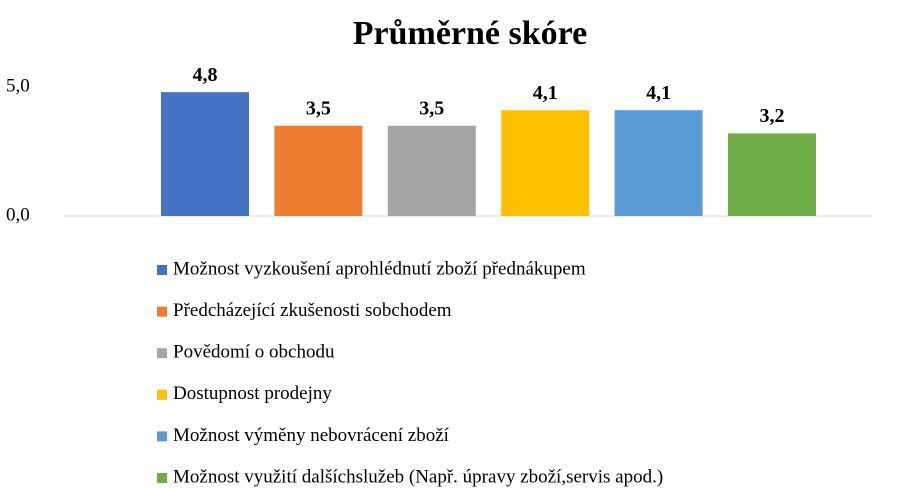 The image size is (899, 488). I want to click on data-label: 3,2, so click(772, 116).